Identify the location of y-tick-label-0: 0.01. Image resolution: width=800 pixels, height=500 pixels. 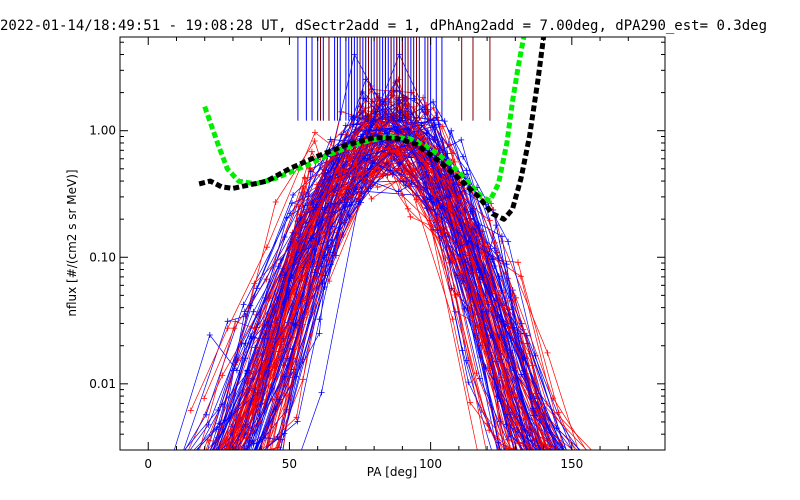
(102, 384).